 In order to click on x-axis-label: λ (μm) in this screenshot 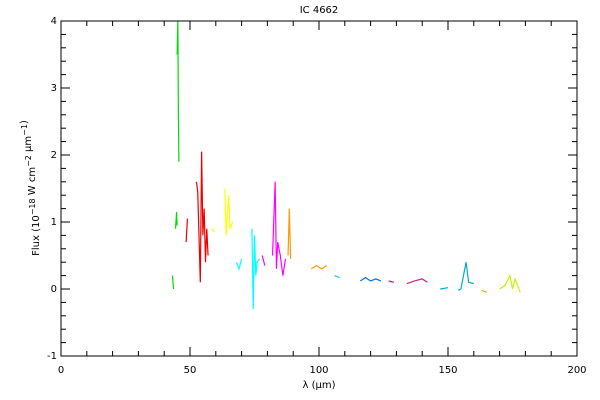, I will do `click(318, 385)`.